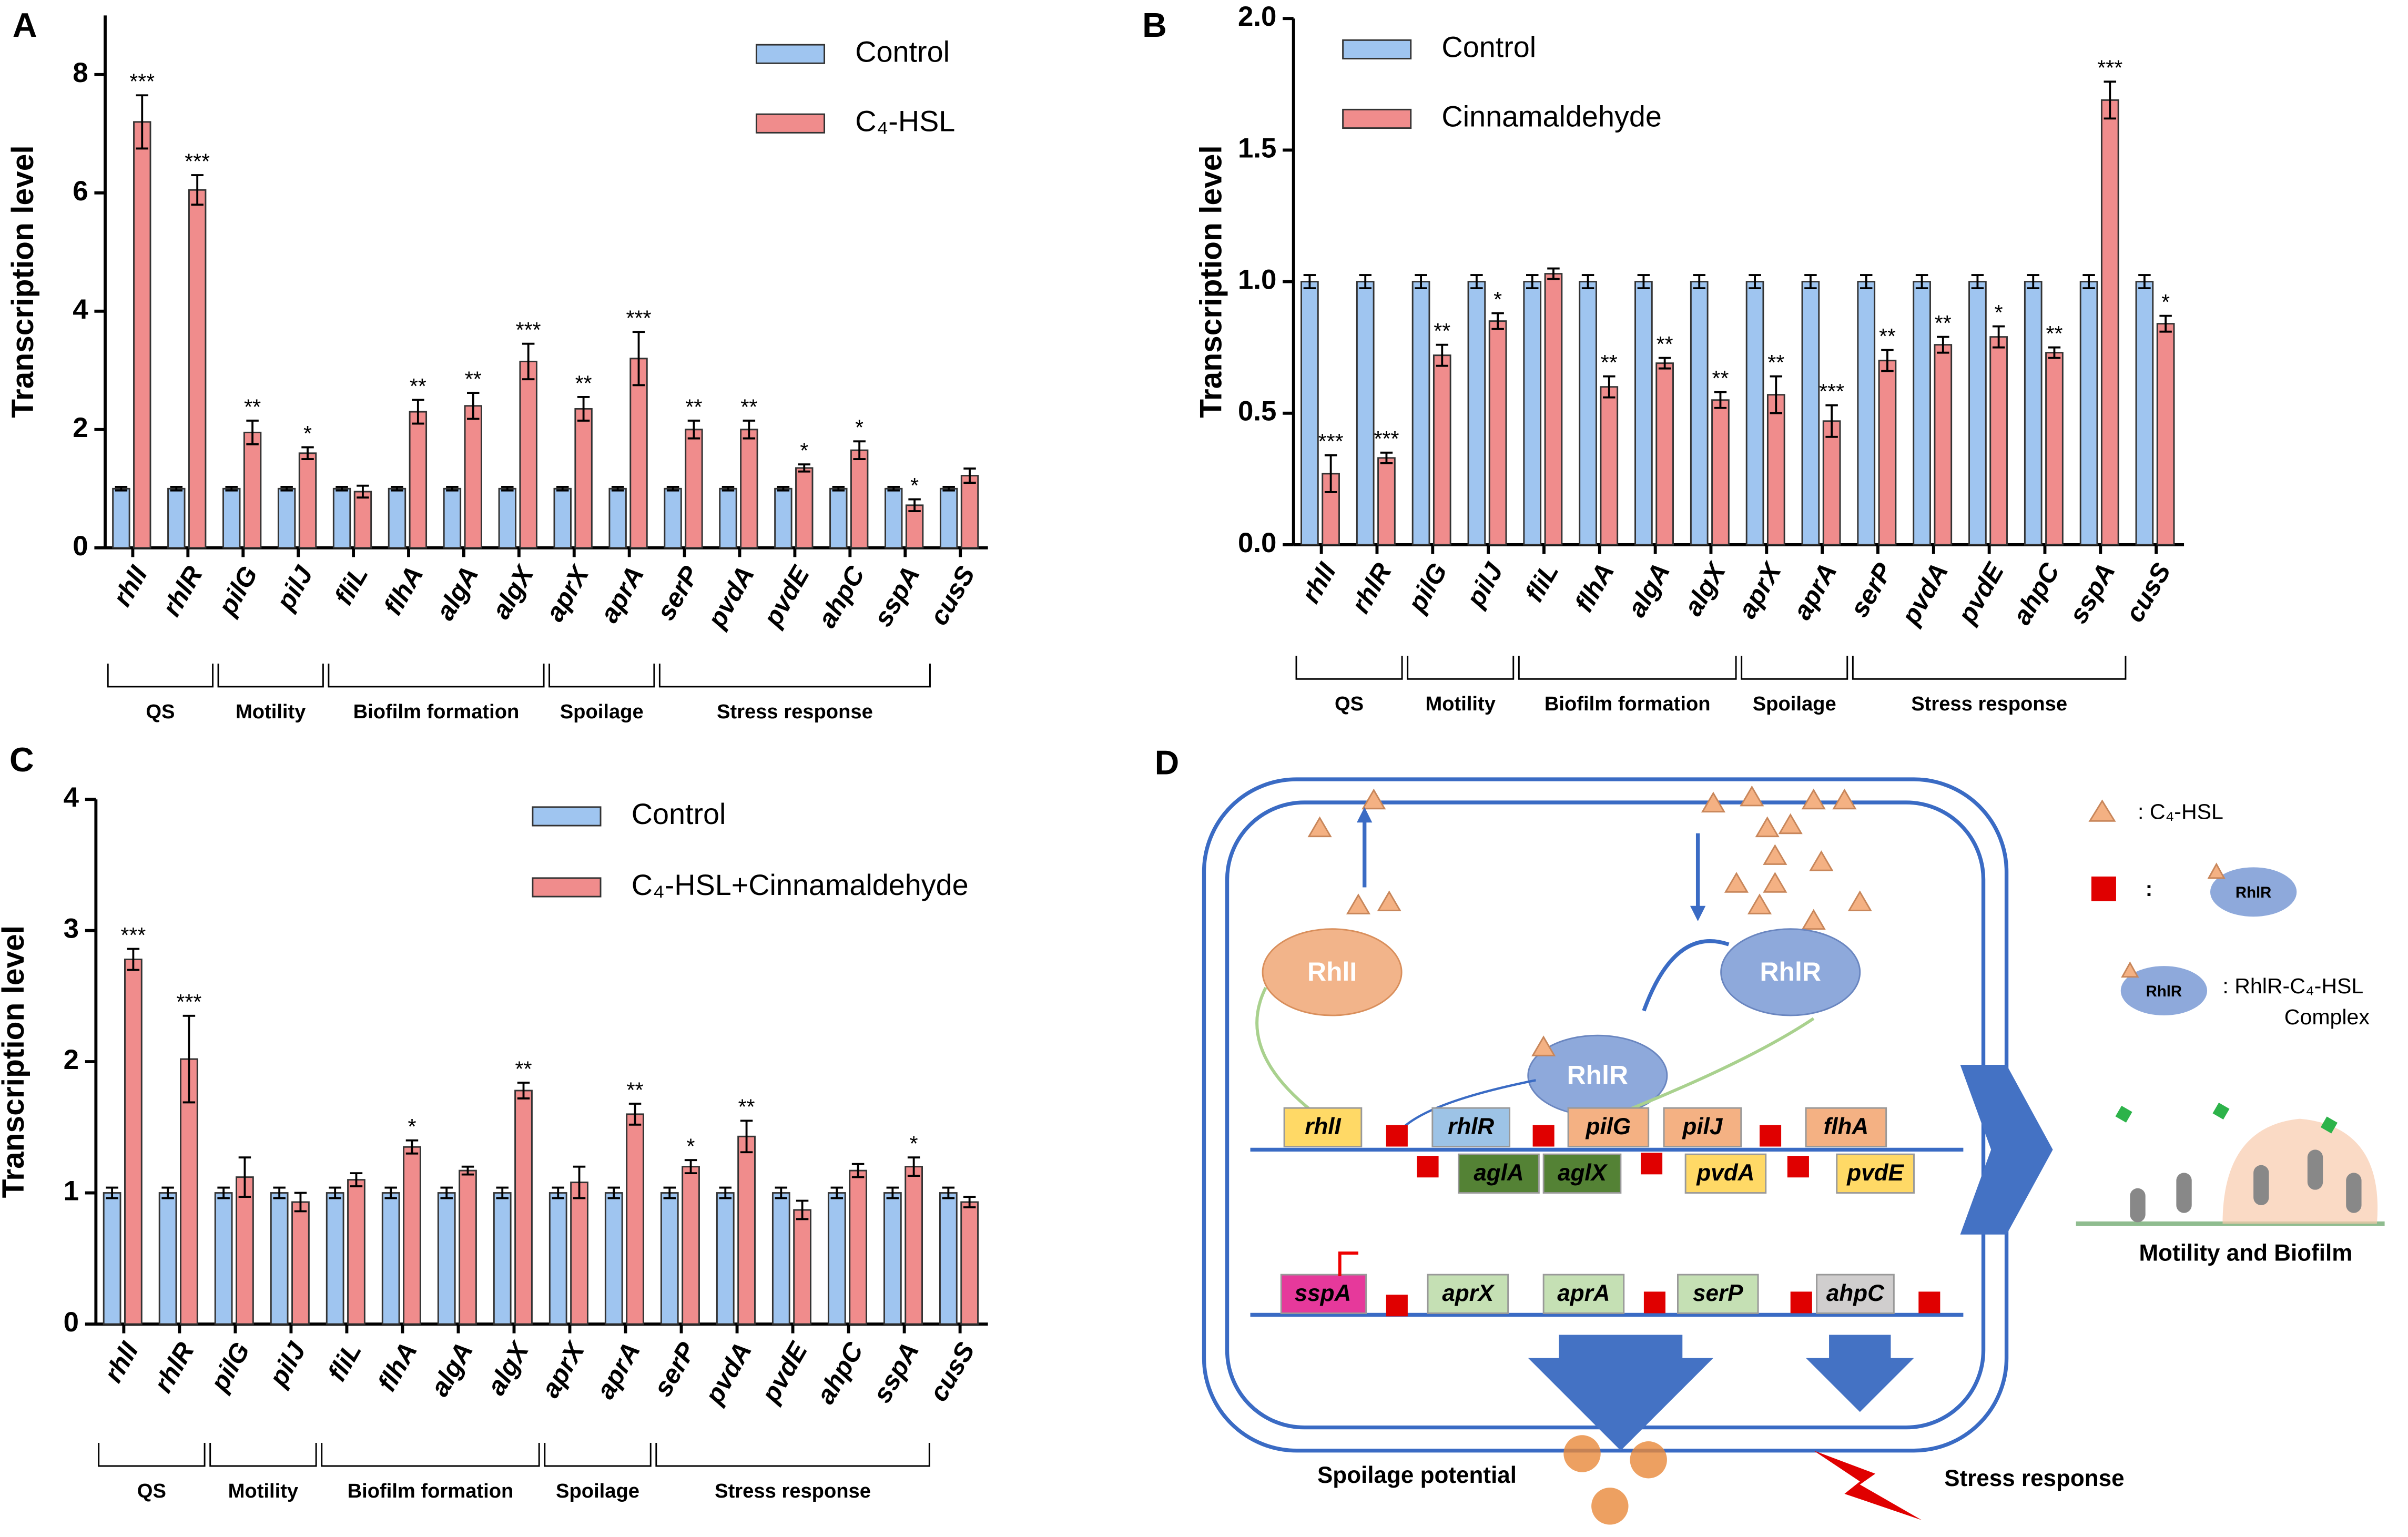  Describe the element at coordinates (80, 191) in the screenshot. I see `y-tick-label: 6` at that location.